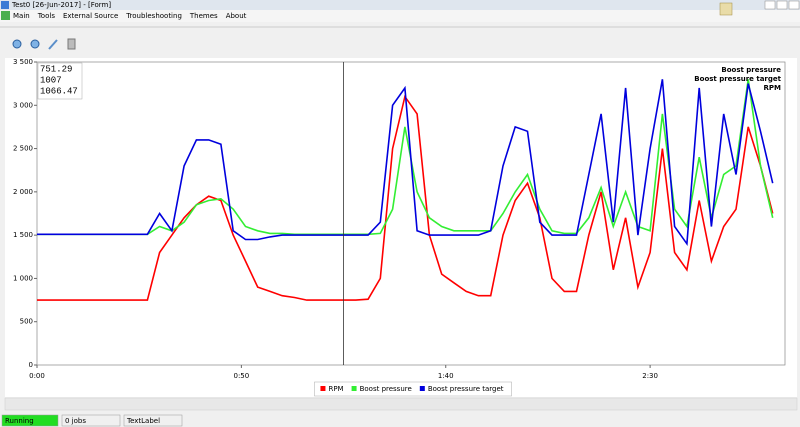  What do you see at coordinates (726, 9) in the screenshot?
I see `restore-icon` at bounding box center [726, 9].